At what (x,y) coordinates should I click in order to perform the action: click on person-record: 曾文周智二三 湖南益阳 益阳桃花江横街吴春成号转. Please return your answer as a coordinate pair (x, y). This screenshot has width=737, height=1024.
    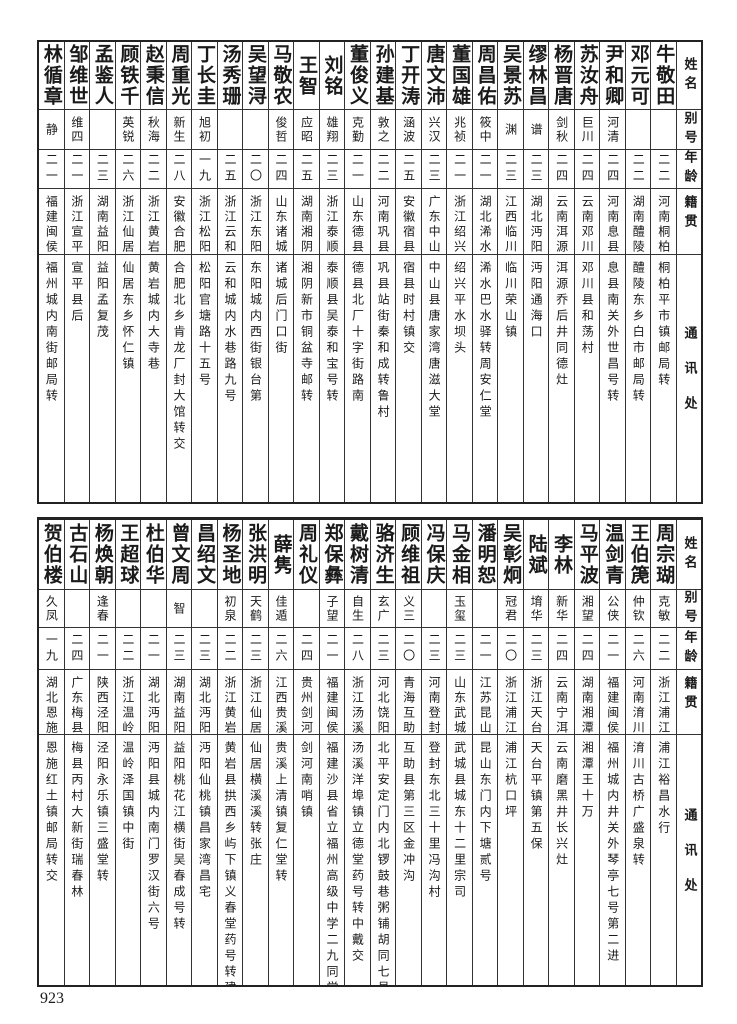
    Looking at the image, I should click on (178, 752).